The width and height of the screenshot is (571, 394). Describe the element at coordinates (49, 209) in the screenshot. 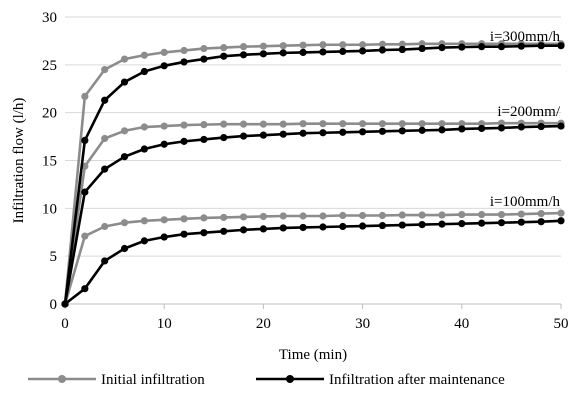

I see `y-tick-label-10: 10` at that location.